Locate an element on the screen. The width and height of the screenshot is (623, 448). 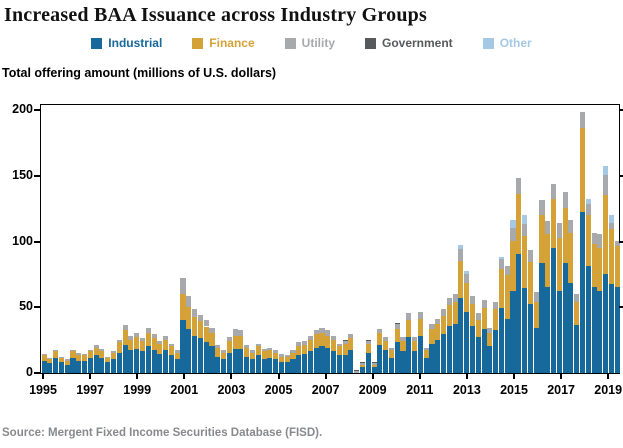
stacked-bar-2005Q1 is located at coordinates (276, 238).